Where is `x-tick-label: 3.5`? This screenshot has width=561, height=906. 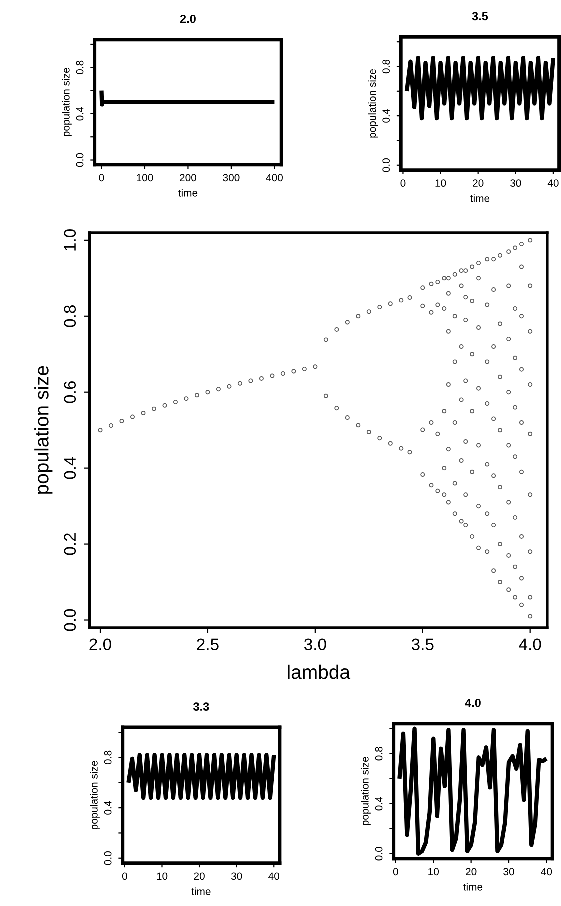
x-tick-label: 3.5 is located at coordinates (423, 644).